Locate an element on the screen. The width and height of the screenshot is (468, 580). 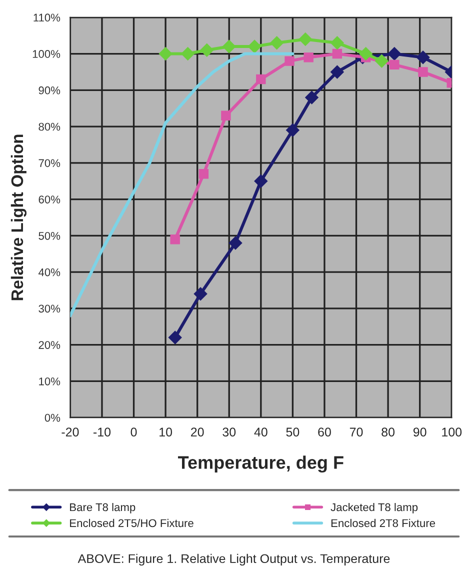
y-tick-label: 80% is located at coordinates (49, 126).